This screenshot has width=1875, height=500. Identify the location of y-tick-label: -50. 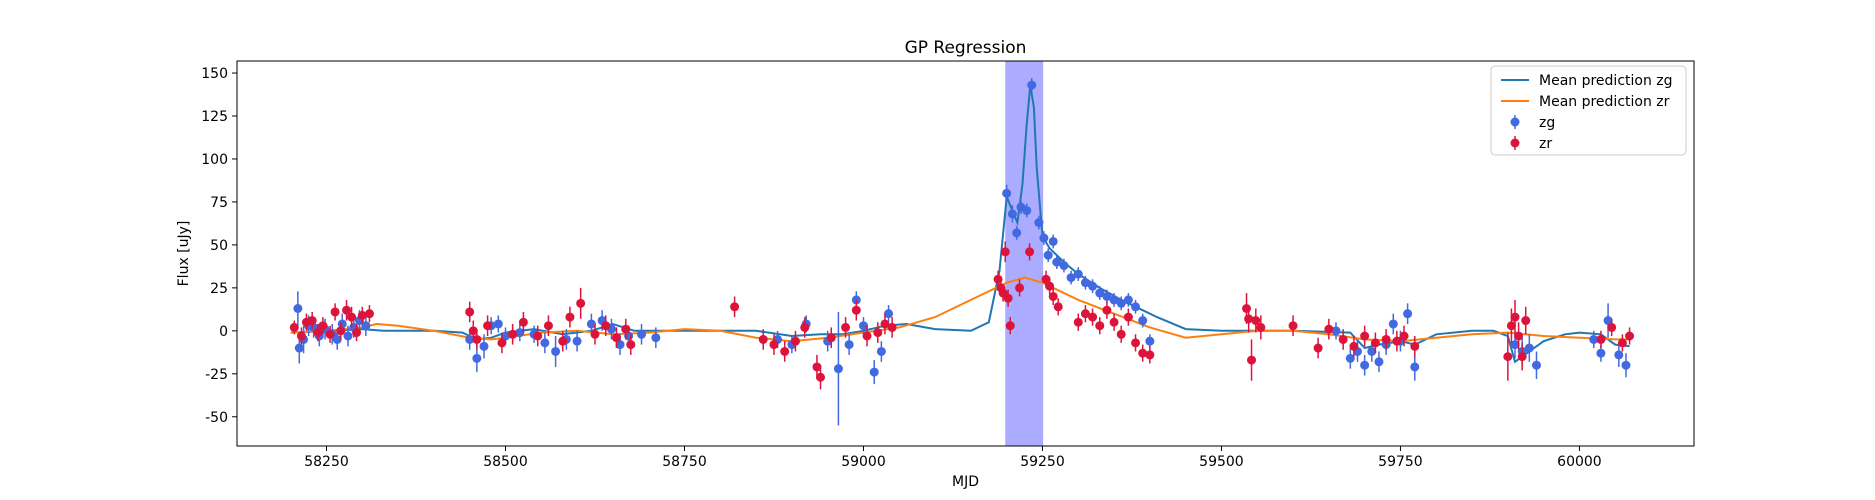
(216, 418).